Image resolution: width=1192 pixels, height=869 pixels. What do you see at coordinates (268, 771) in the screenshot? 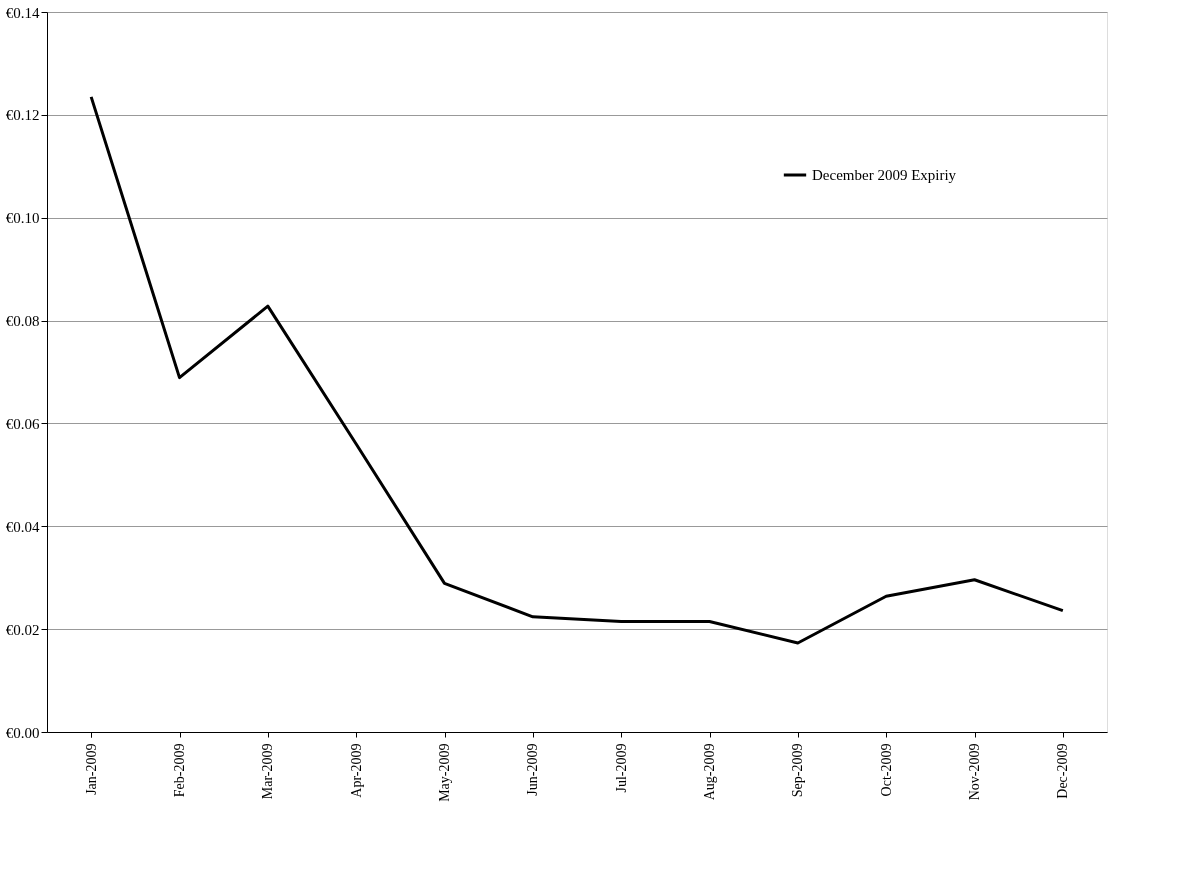
I see `x-tick-label: Mar-2009` at bounding box center [268, 771].